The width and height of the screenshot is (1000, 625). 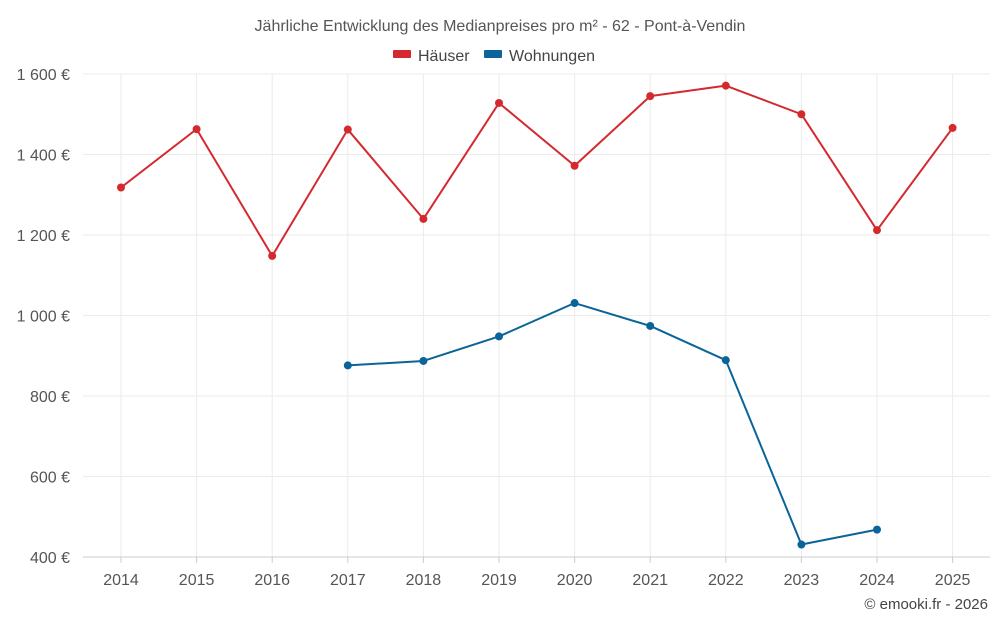 What do you see at coordinates (725, 360) in the screenshot?
I see `data-point-wohnungen-2022` at bounding box center [725, 360].